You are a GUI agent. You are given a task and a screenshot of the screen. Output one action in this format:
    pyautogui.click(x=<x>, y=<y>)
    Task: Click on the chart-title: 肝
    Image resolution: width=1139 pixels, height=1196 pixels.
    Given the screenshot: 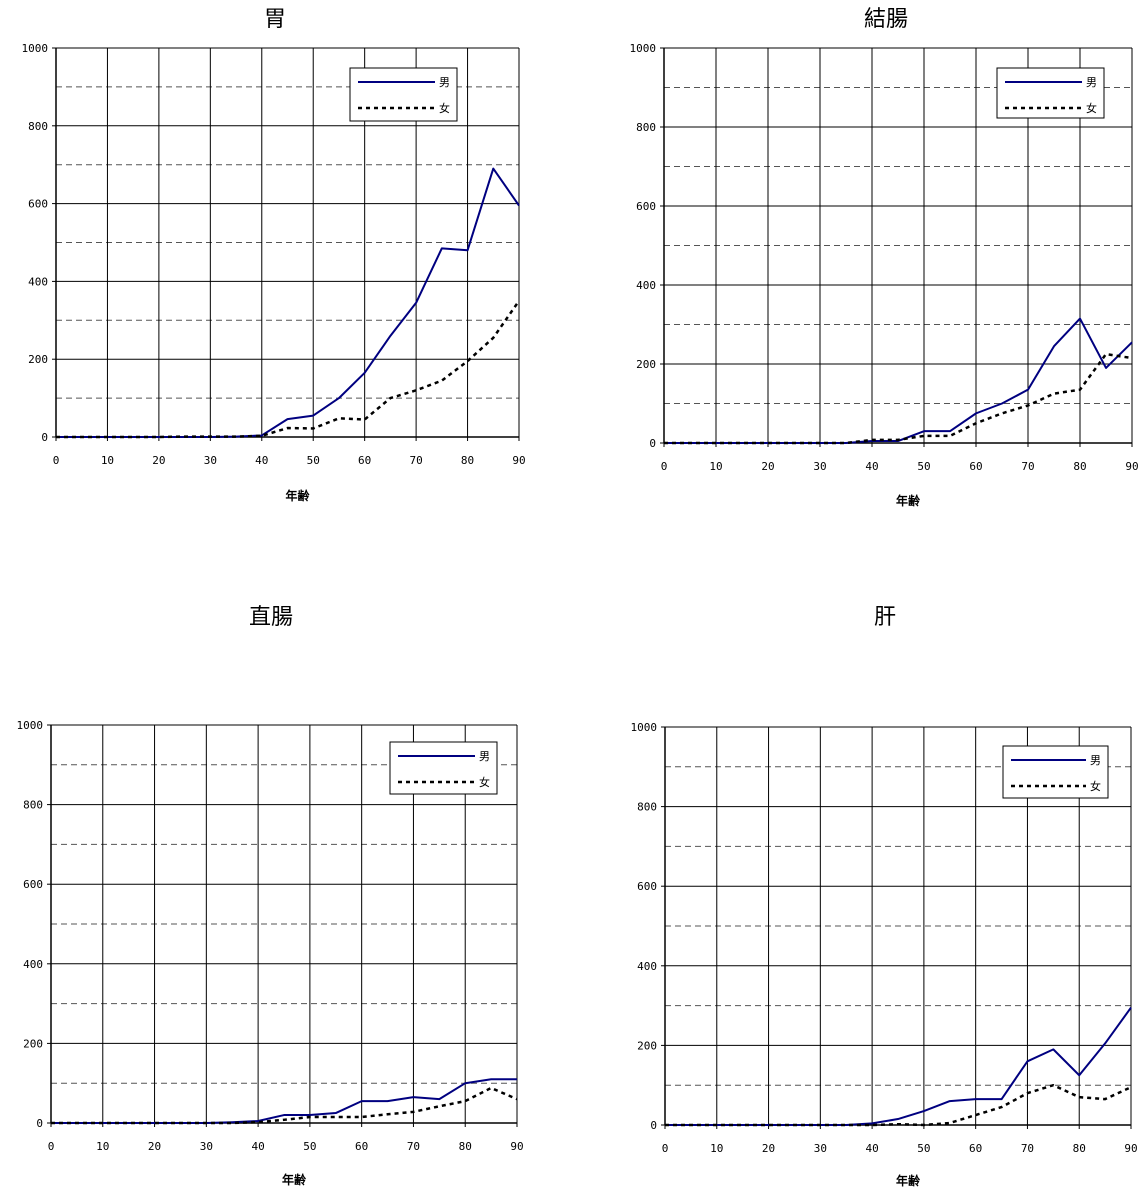 What is the action you would take?
    pyautogui.click(x=885, y=617)
    